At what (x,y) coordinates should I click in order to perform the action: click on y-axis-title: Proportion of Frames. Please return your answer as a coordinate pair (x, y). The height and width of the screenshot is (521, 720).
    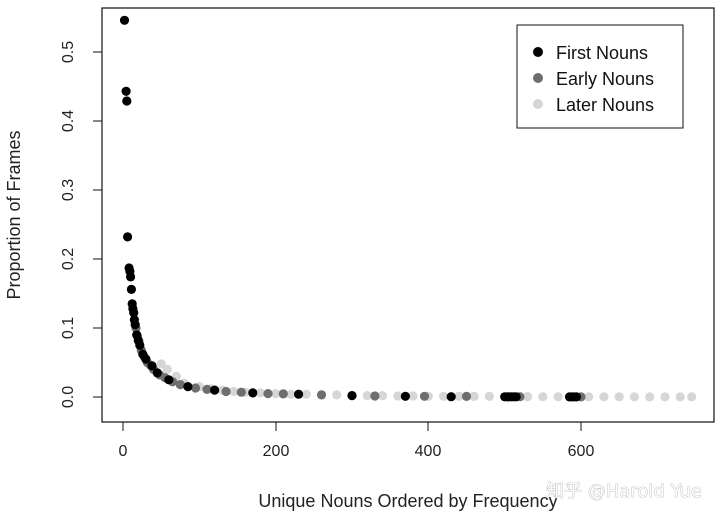
    Looking at the image, I should click on (14, 214).